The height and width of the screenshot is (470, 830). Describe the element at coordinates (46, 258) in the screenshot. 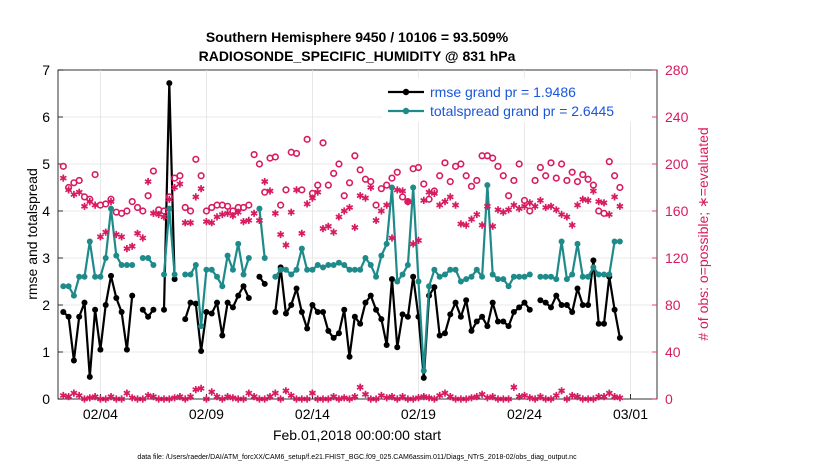

I see `y-tick-label: 3` at that location.